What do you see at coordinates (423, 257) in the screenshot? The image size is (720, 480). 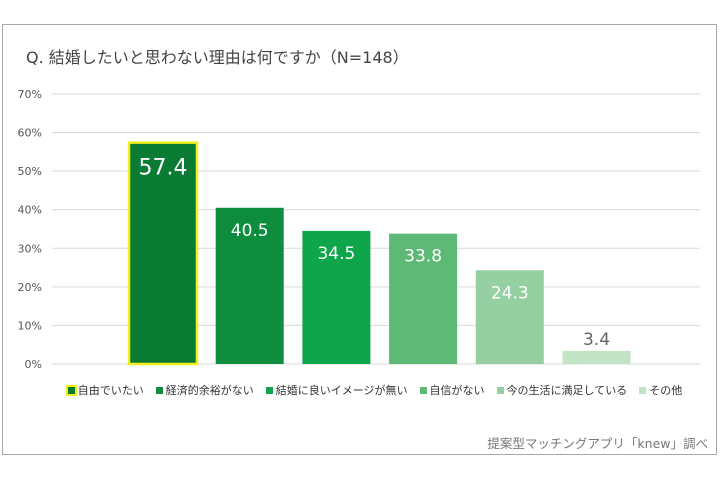 I see `data-label: 33.8` at bounding box center [423, 257].